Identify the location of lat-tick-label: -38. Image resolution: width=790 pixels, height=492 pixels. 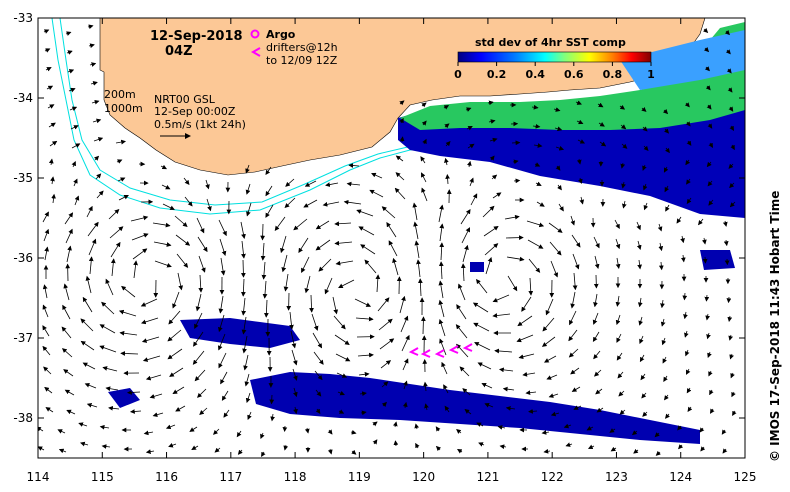
(23, 418).